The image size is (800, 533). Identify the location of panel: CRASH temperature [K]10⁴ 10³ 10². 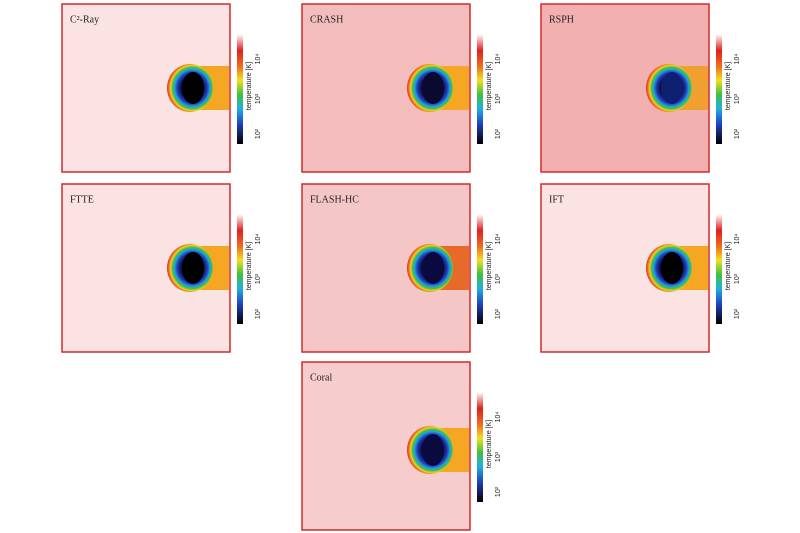
(401, 88).